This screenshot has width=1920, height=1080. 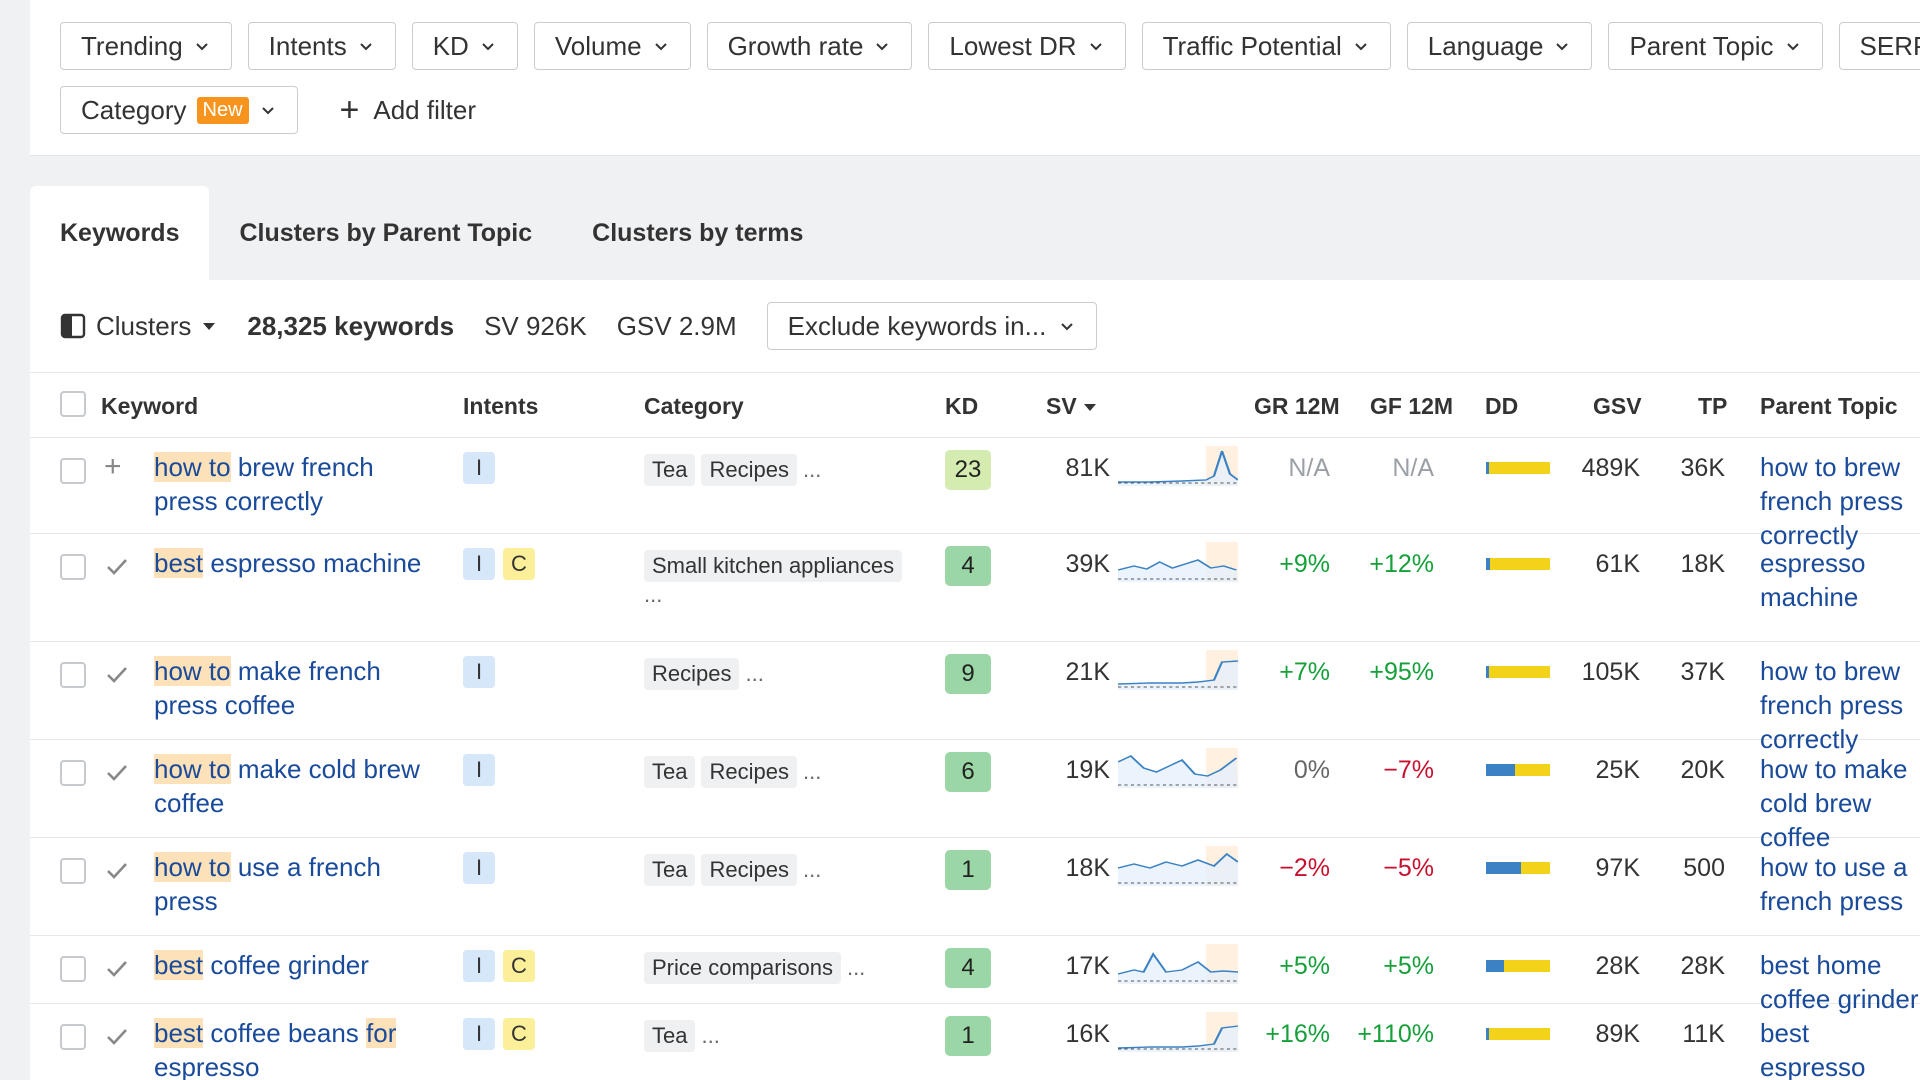 What do you see at coordinates (1087, 468) in the screenshot?
I see `sv-value: 81K` at bounding box center [1087, 468].